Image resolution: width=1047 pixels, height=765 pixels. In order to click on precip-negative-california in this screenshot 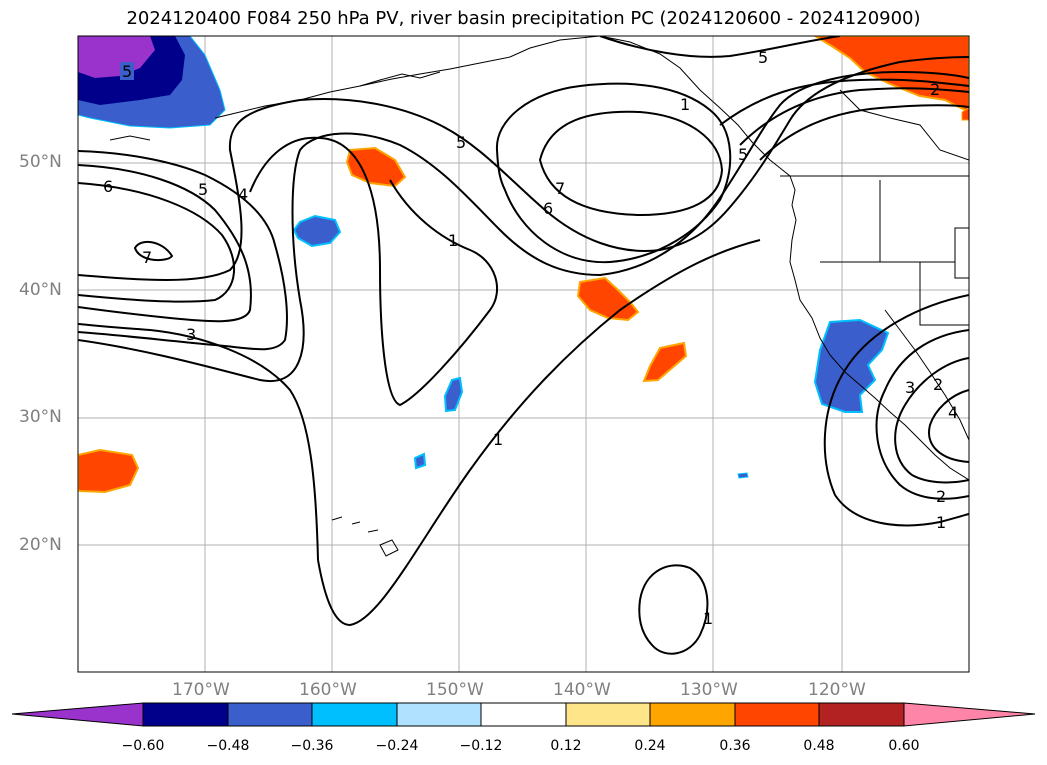, I will do `click(851, 365)`.